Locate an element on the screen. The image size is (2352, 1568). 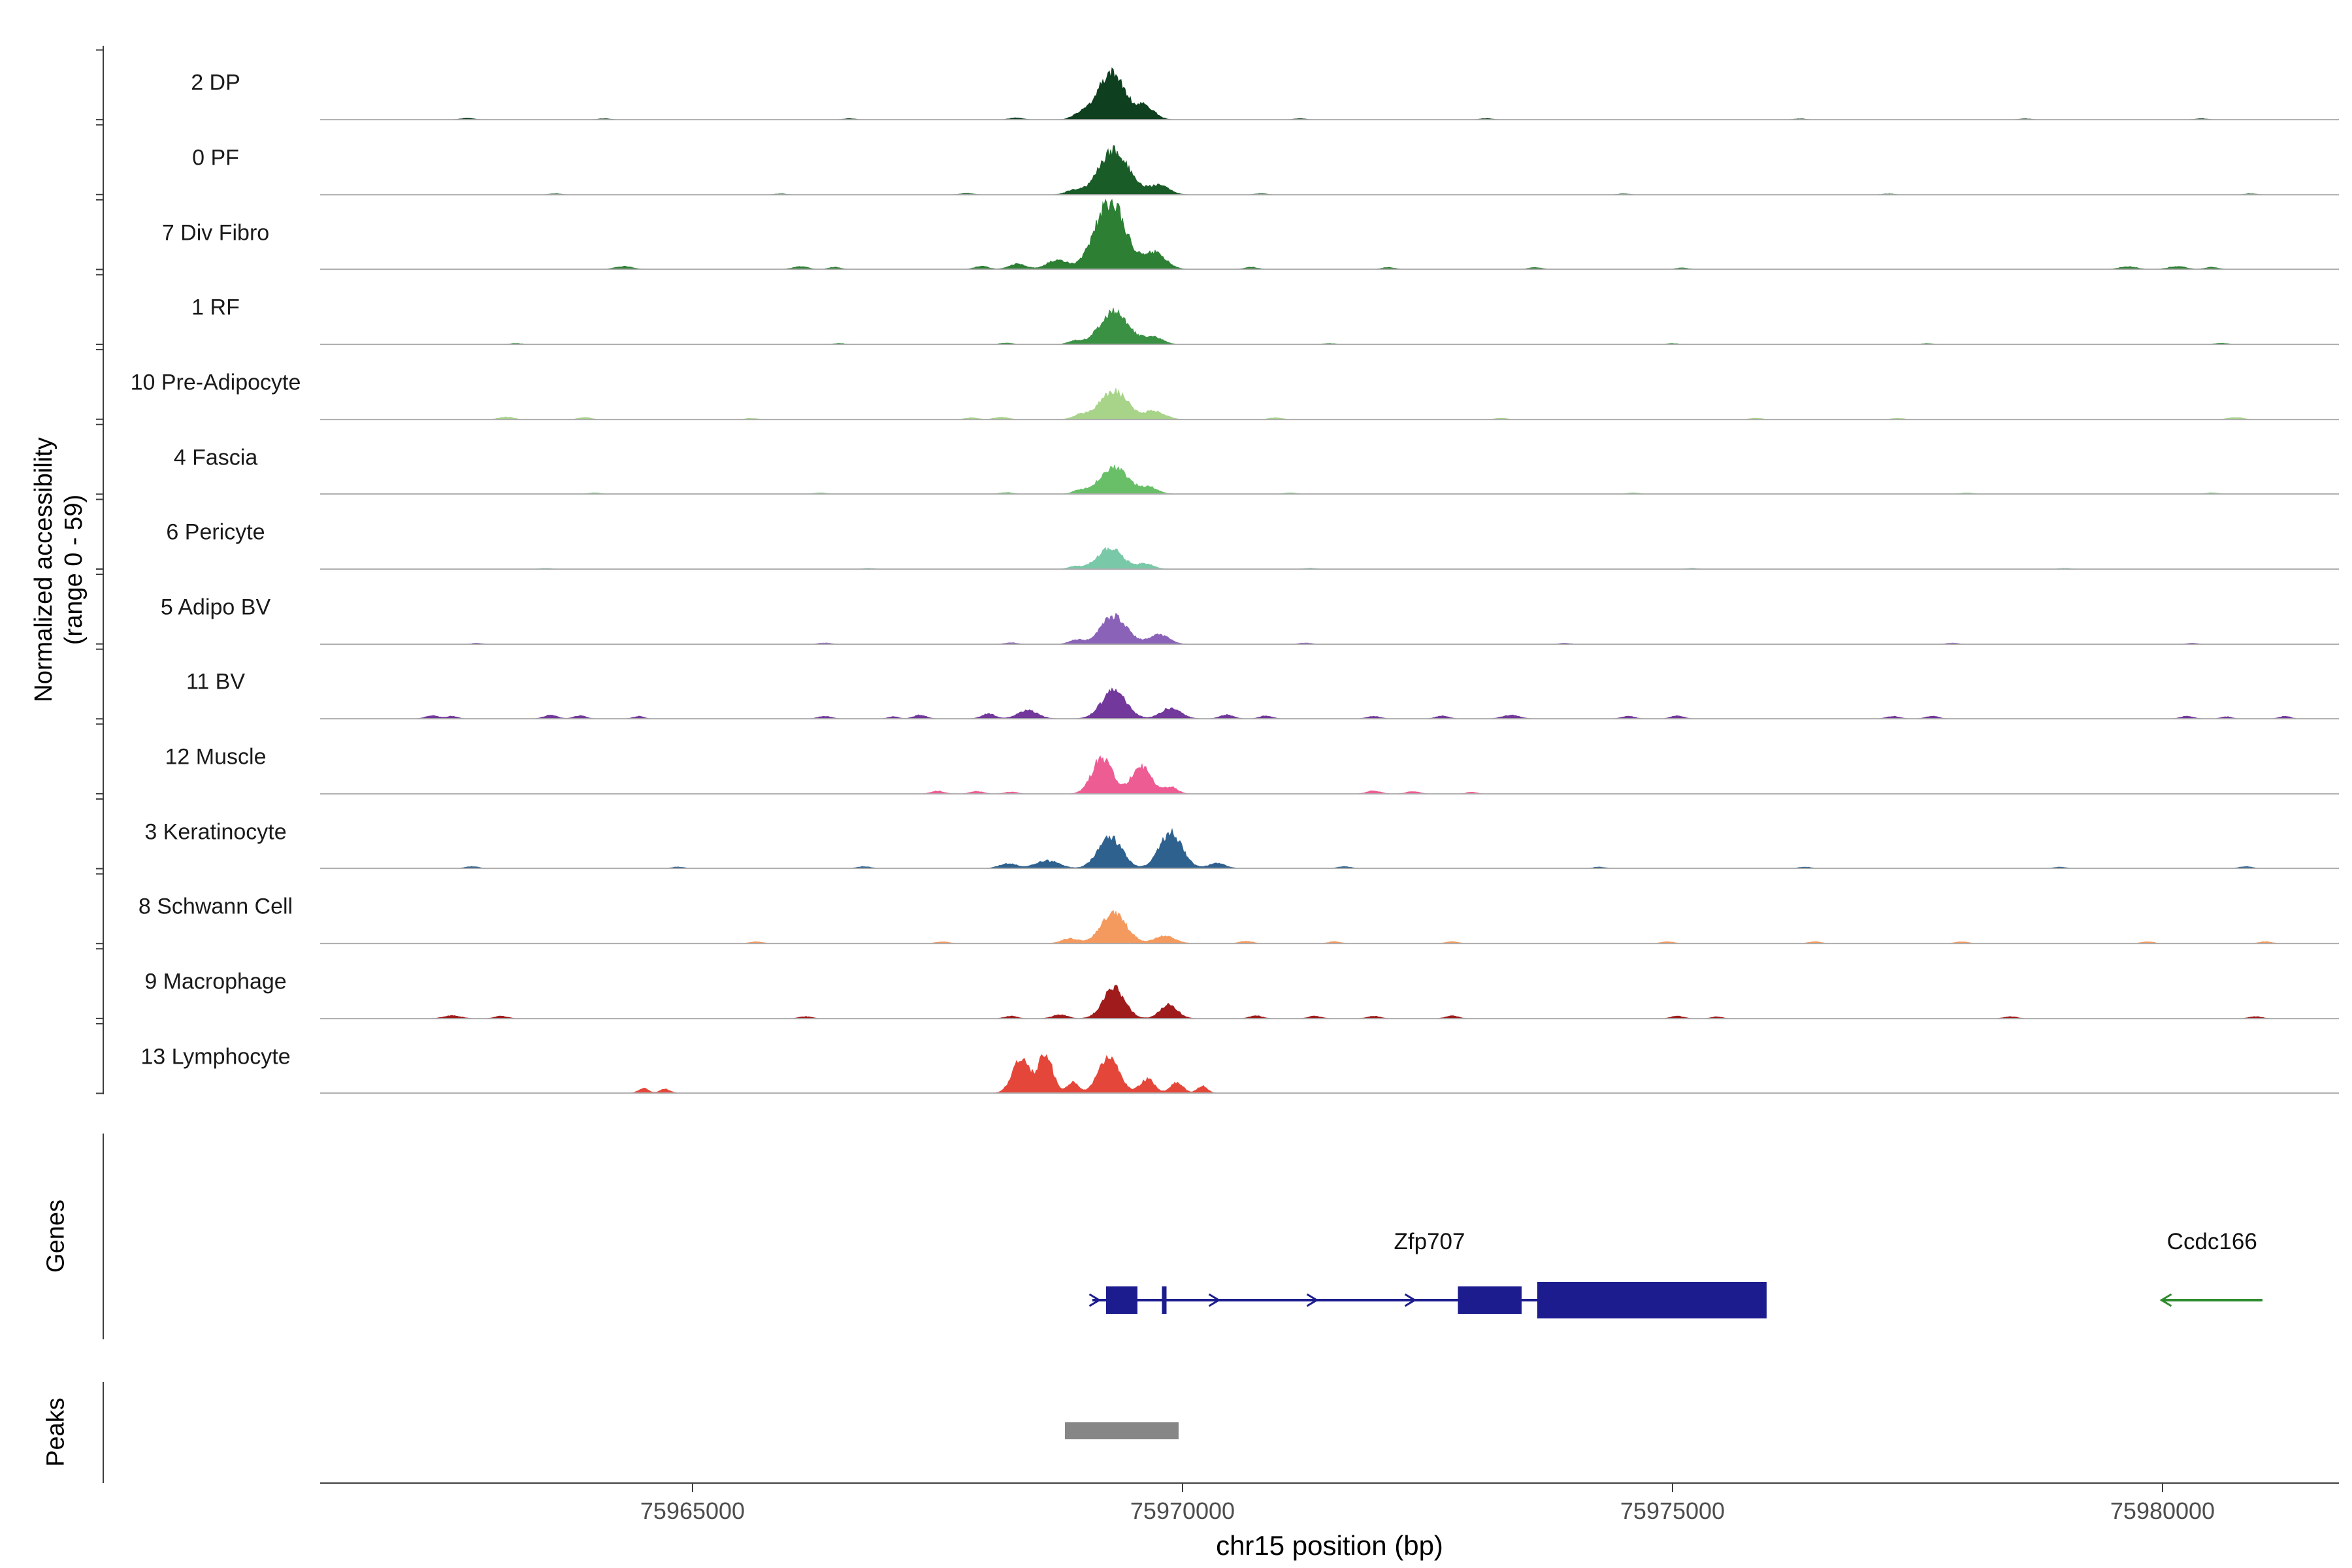
track-label-11-bv: 11 BV is located at coordinates (216, 681).